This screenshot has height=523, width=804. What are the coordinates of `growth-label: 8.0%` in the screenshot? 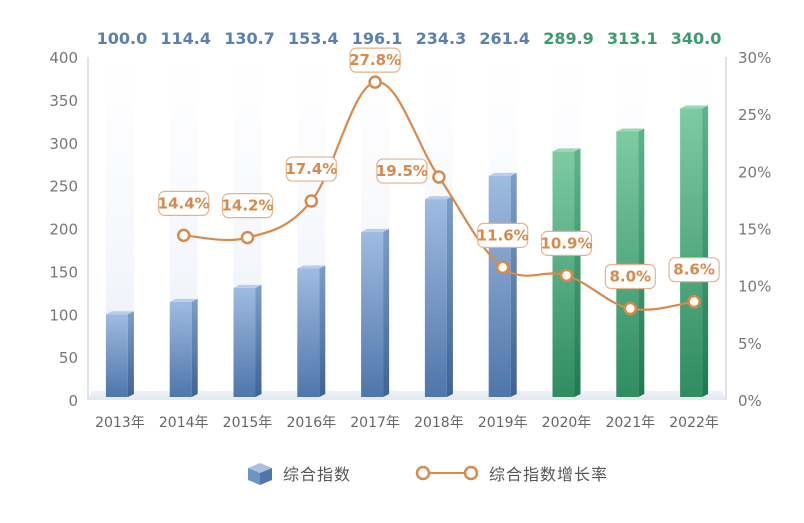 It's located at (630, 276).